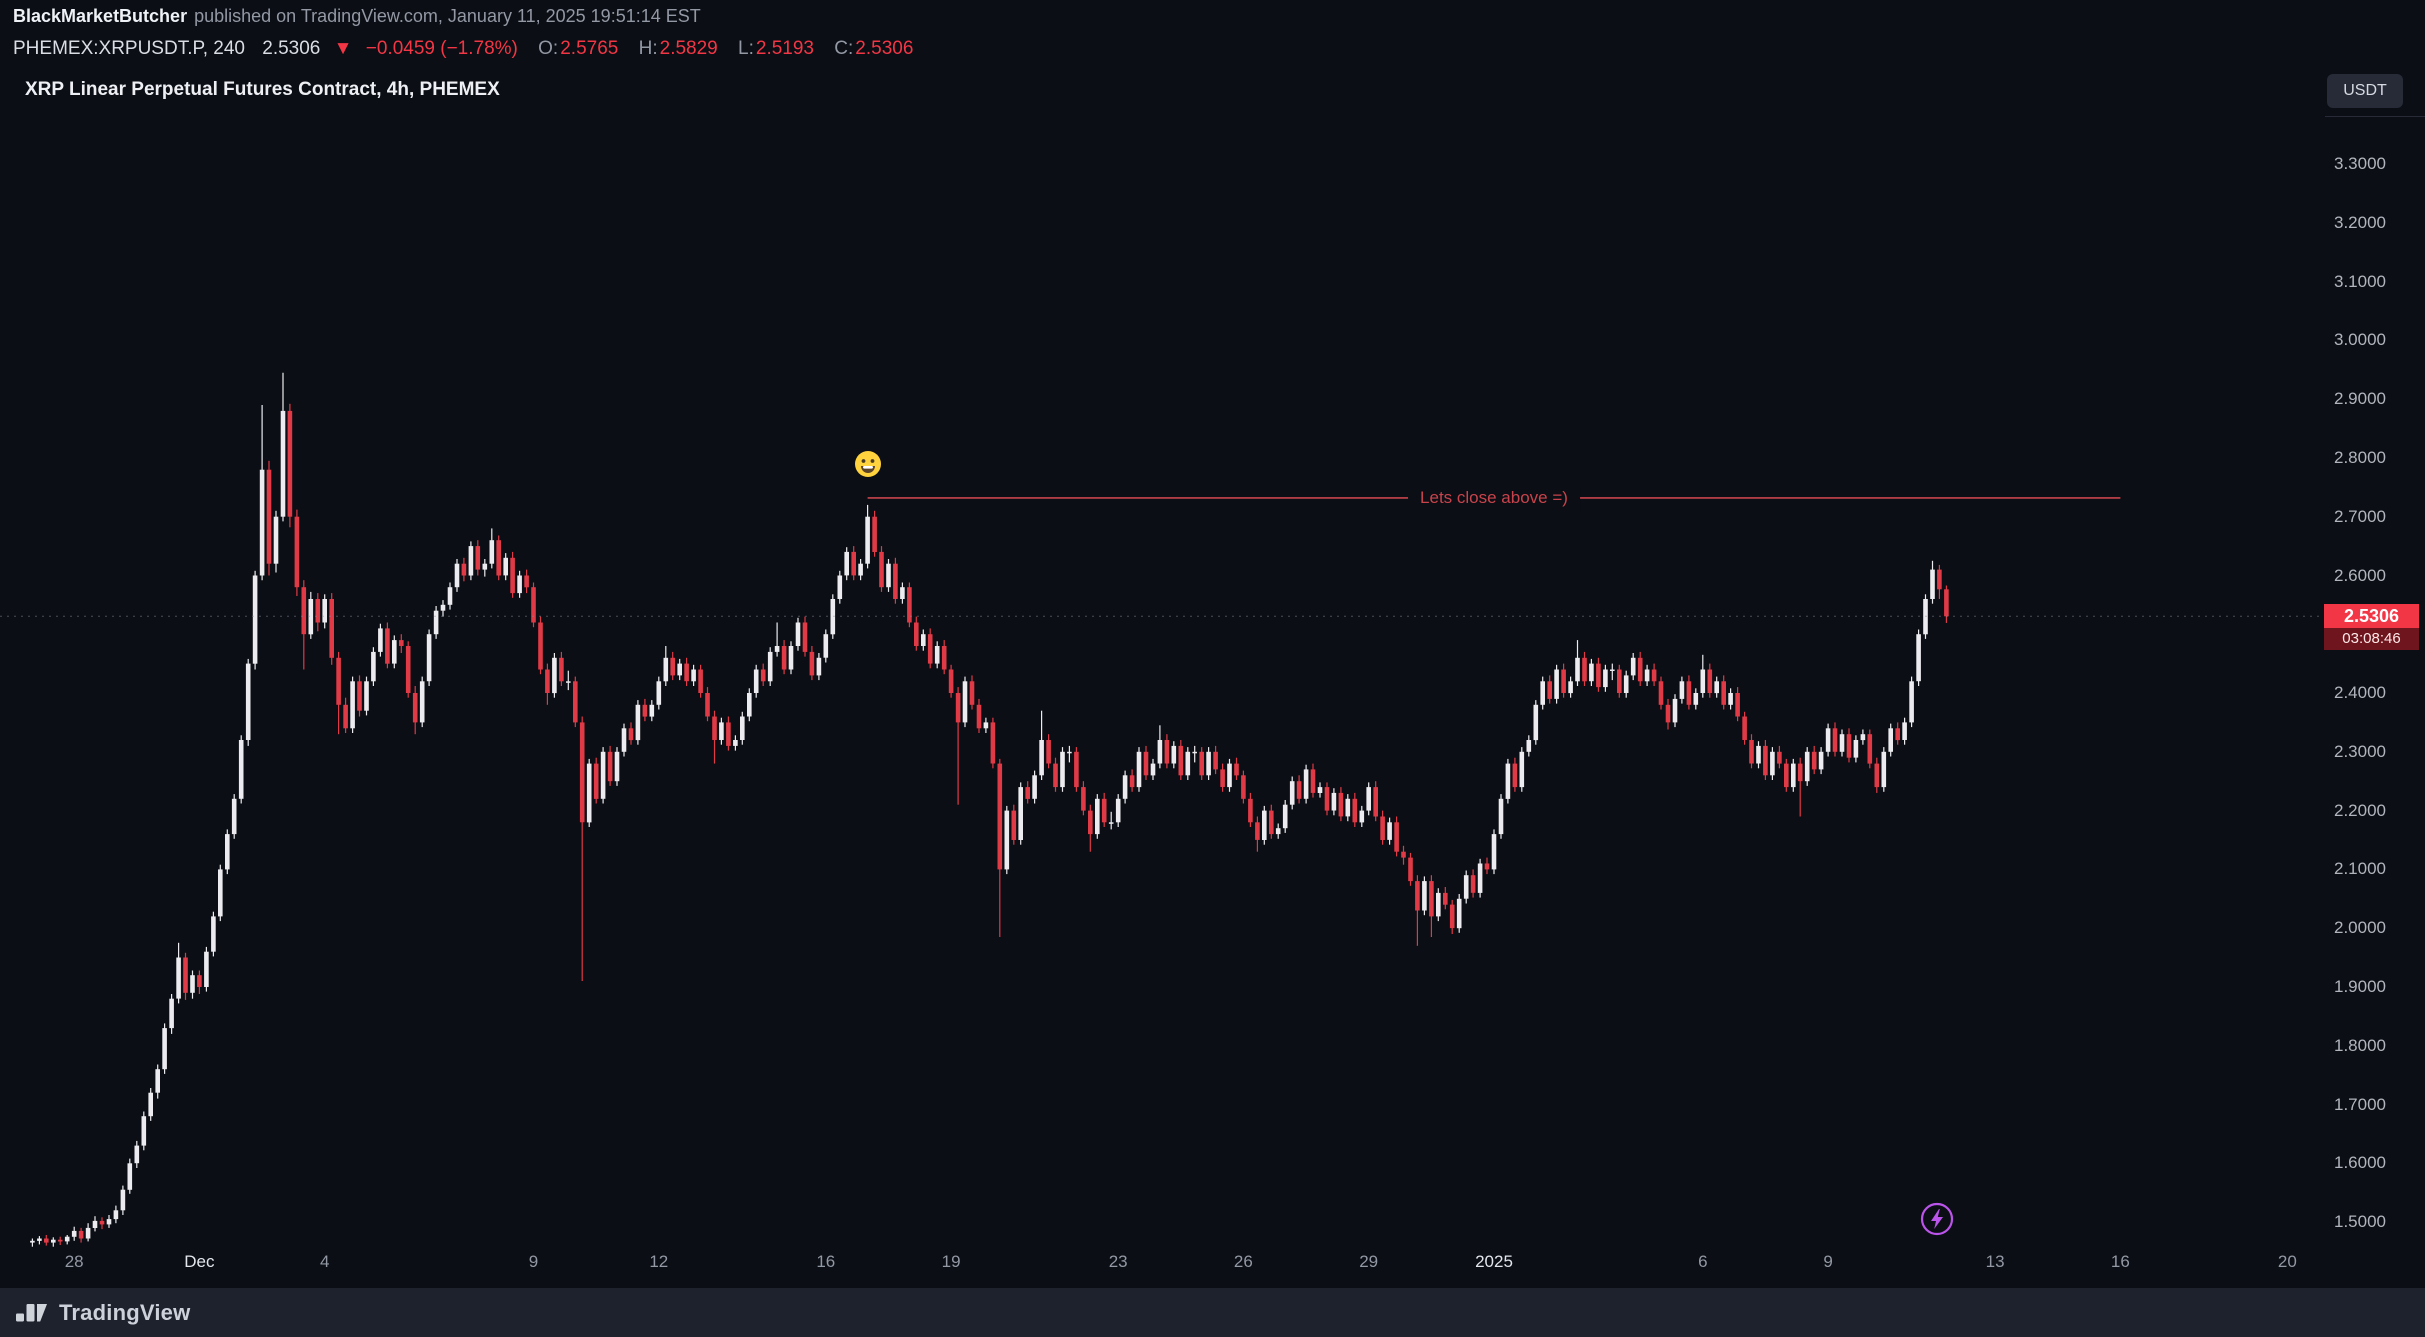 The width and height of the screenshot is (2425, 1337). Describe the element at coordinates (746, 48) in the screenshot. I see `low-label: L:` at that location.